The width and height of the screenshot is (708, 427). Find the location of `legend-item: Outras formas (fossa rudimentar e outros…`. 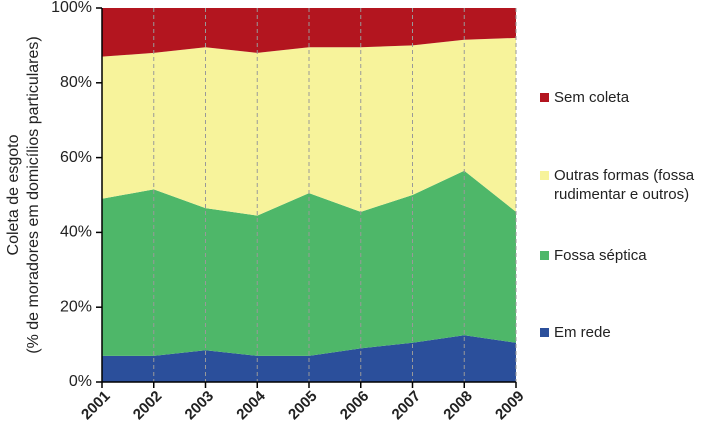

legend-item: Outras formas (fossa rudimentar e outros… is located at coordinates (624, 185).